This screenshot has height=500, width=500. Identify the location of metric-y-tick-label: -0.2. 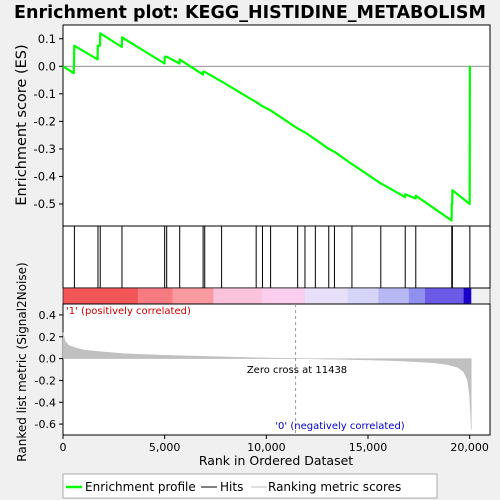
(45, 380).